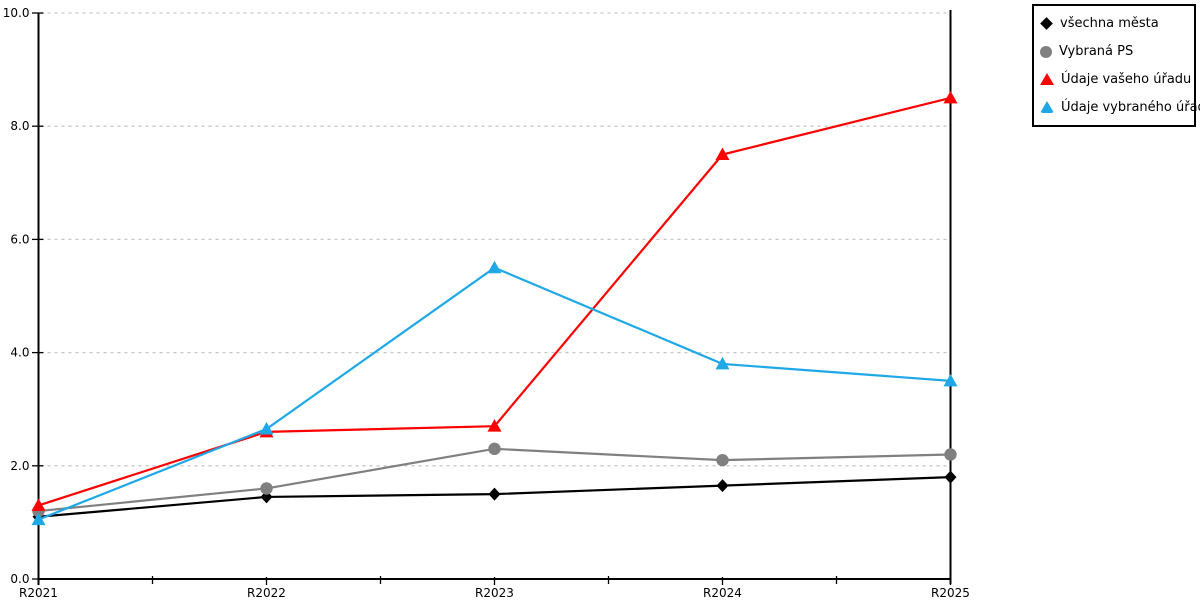 This screenshot has width=1200, height=600. I want to click on x-tick-label: R2022, so click(266, 593).